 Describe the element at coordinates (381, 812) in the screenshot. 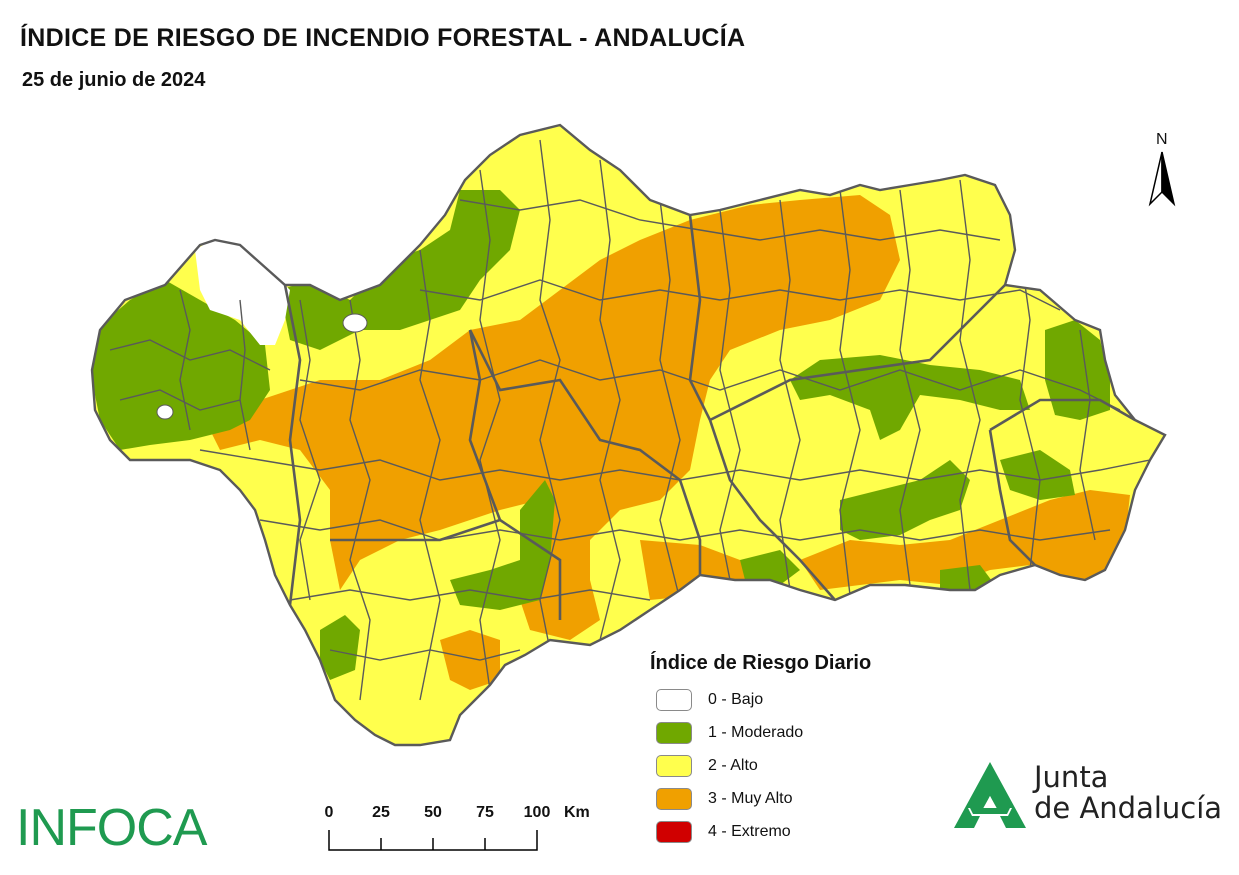

I see `scale-tick-label: 25` at that location.